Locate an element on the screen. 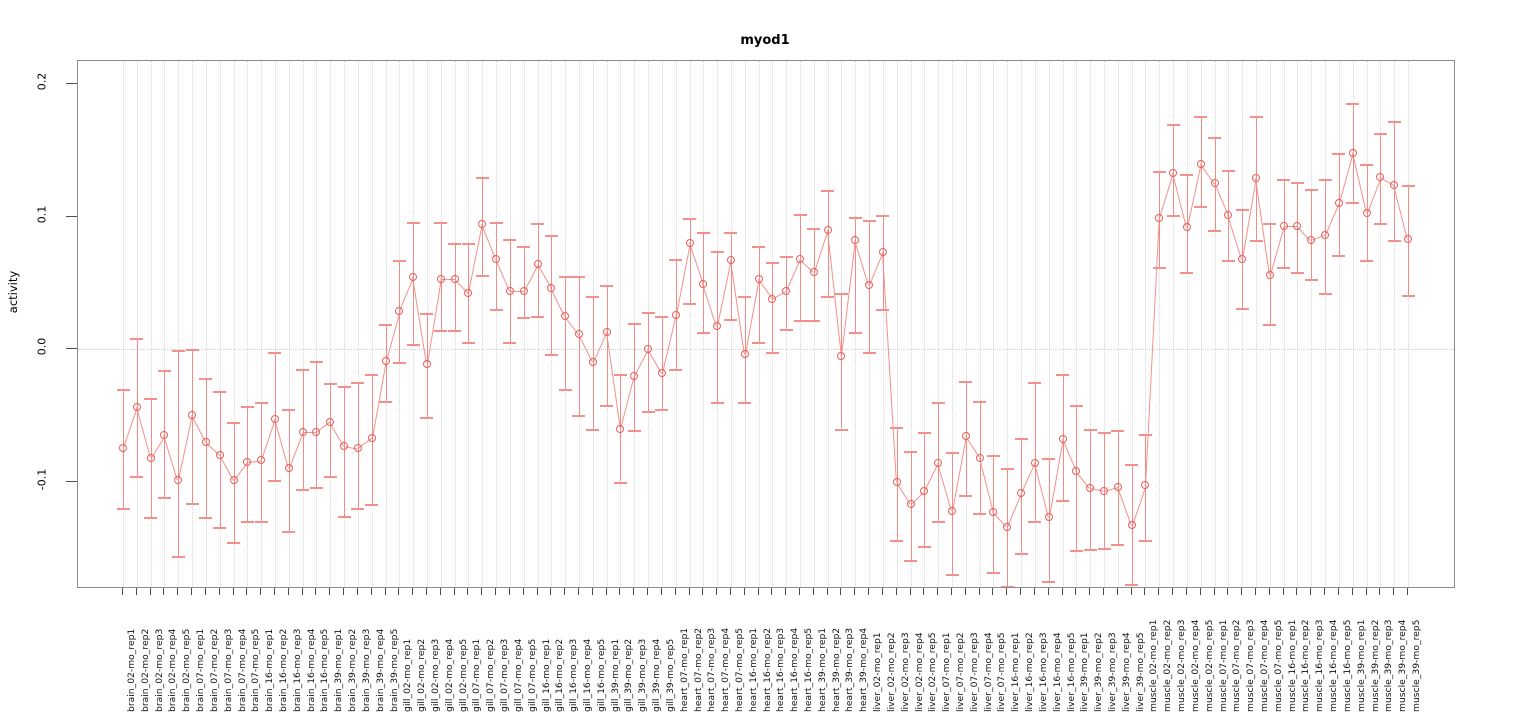  x-axis-tick-label: gill_16-mo_rep1 is located at coordinates (546, 675).